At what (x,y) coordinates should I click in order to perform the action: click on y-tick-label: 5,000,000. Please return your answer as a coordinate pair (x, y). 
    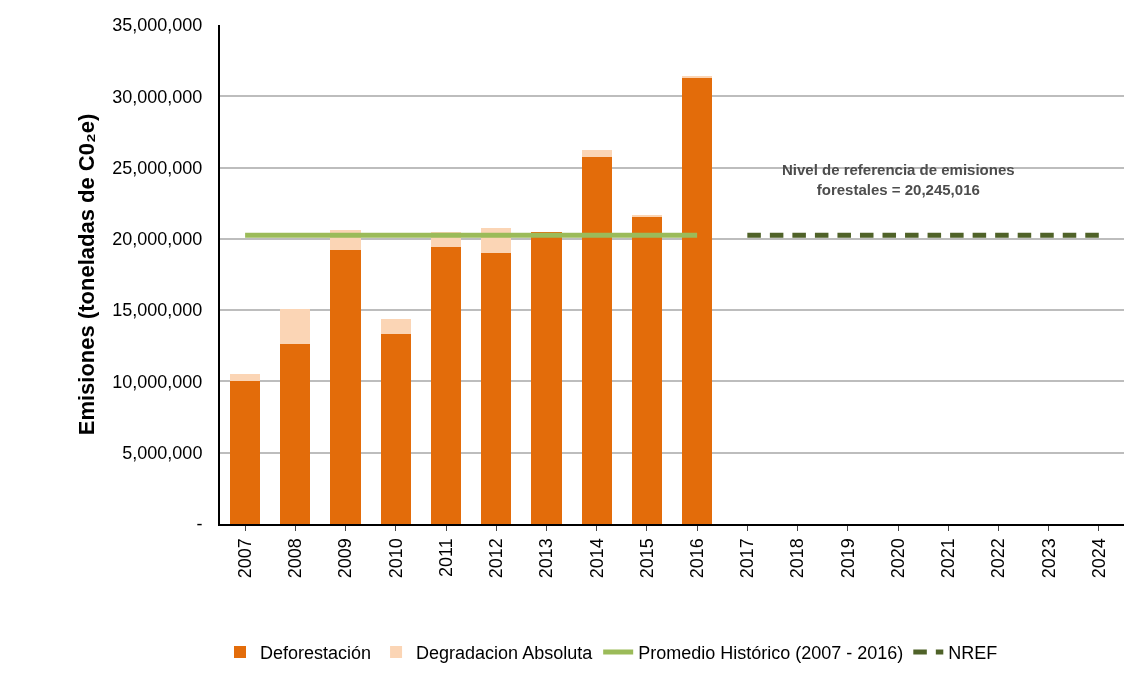
    Looking at the image, I should click on (162, 453).